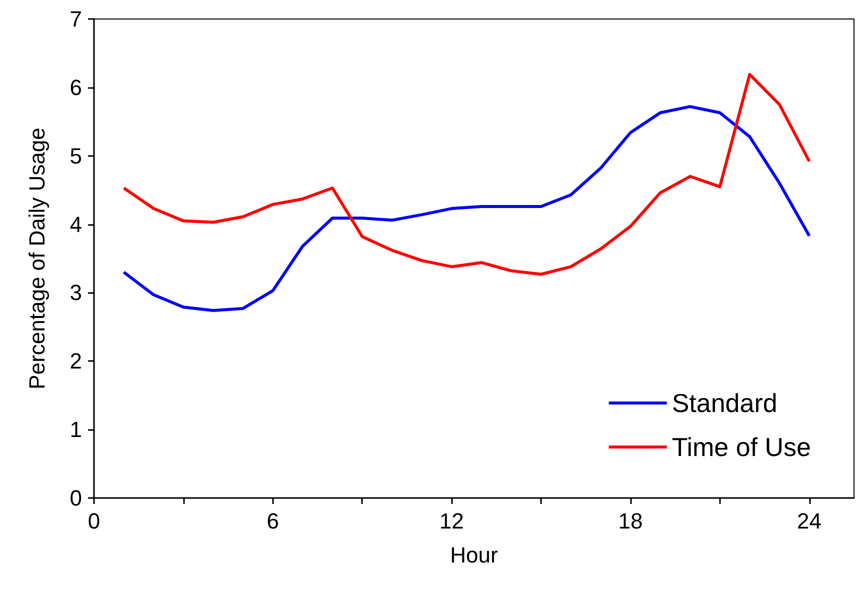  I want to click on y-axis-title: Percentage of Daily Usage, so click(37, 259).